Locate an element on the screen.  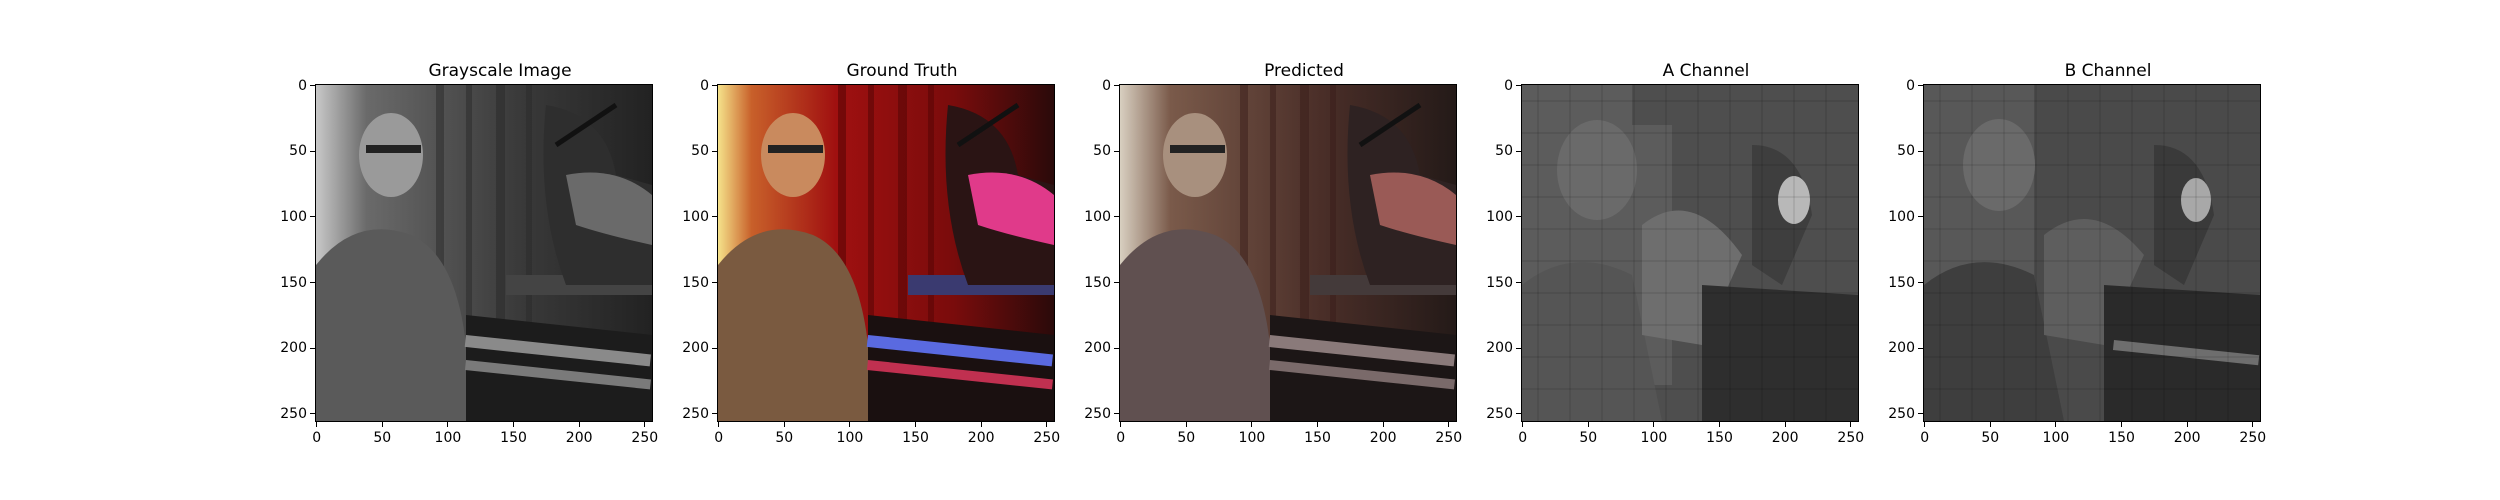
image-b-channel is located at coordinates (2092, 253).